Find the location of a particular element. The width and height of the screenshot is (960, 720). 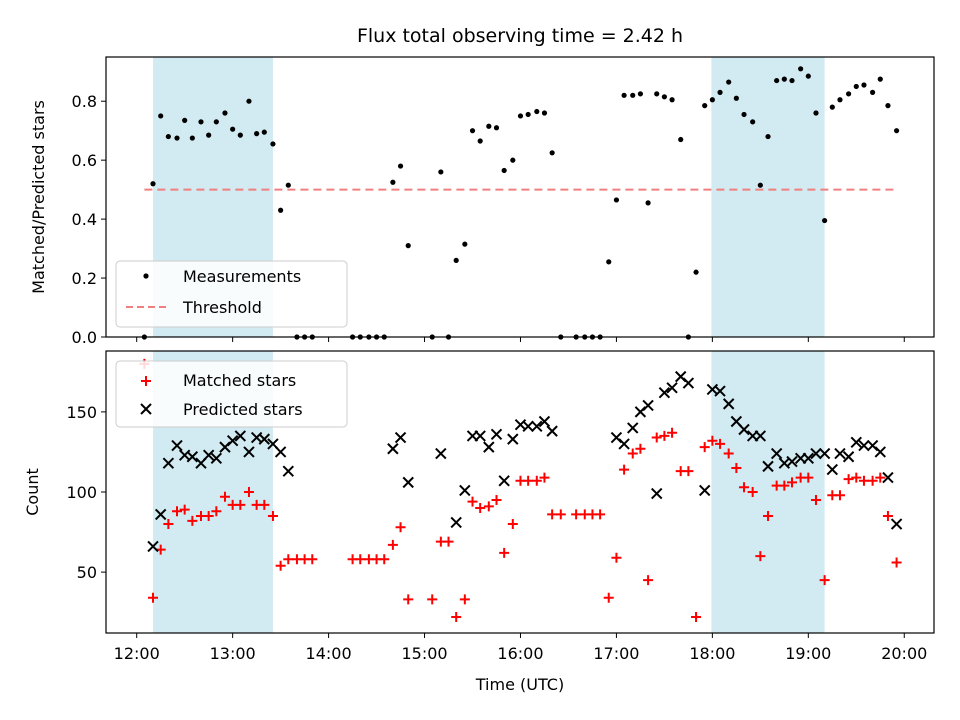

legend-x-glyph is located at coordinates (146, 409).